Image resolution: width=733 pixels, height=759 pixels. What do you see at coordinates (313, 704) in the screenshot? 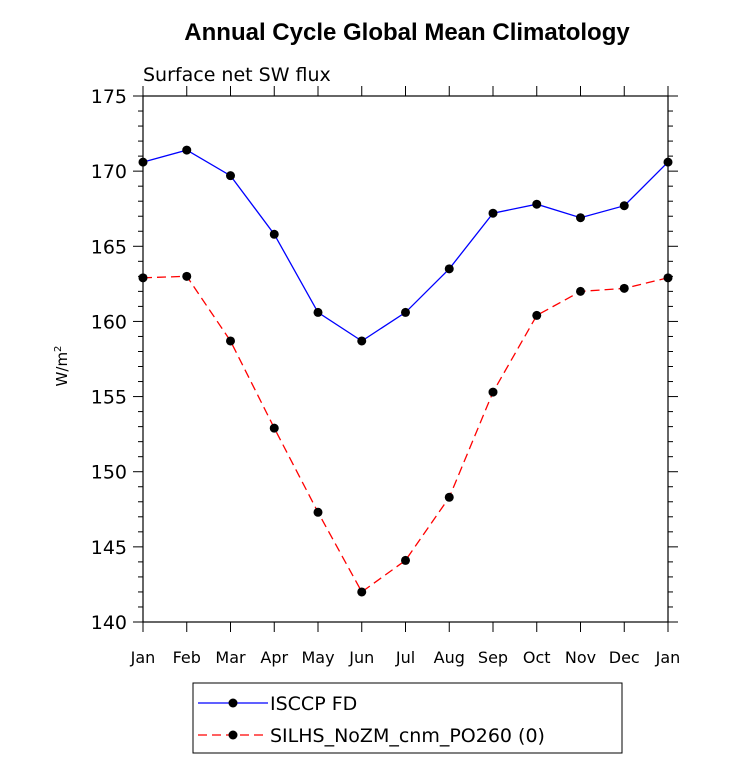
I see `legend-label: ISCCP FD` at bounding box center [313, 704].